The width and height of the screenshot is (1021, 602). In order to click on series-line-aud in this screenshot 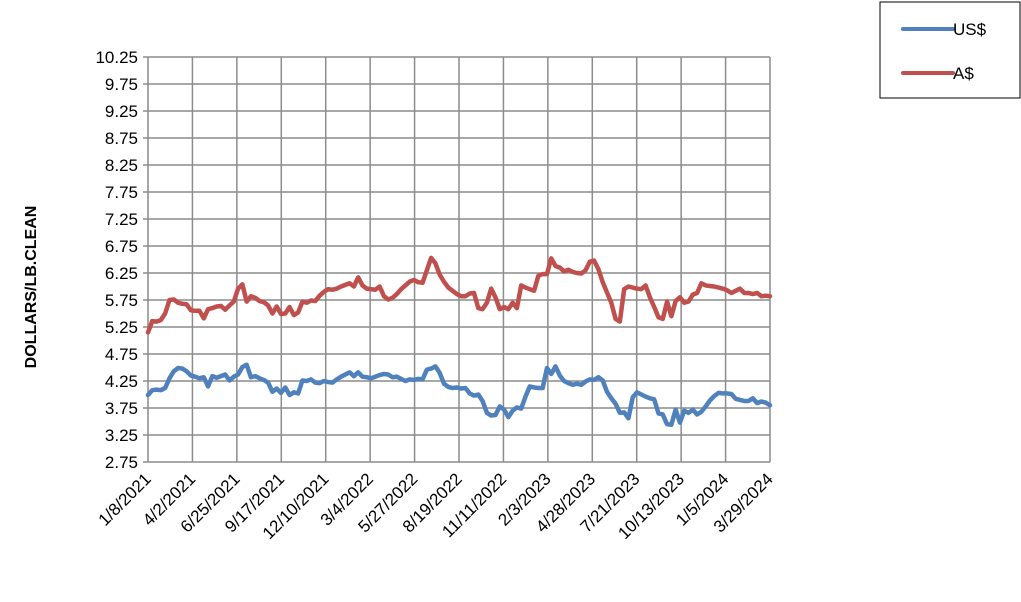, I will do `click(459, 295)`.